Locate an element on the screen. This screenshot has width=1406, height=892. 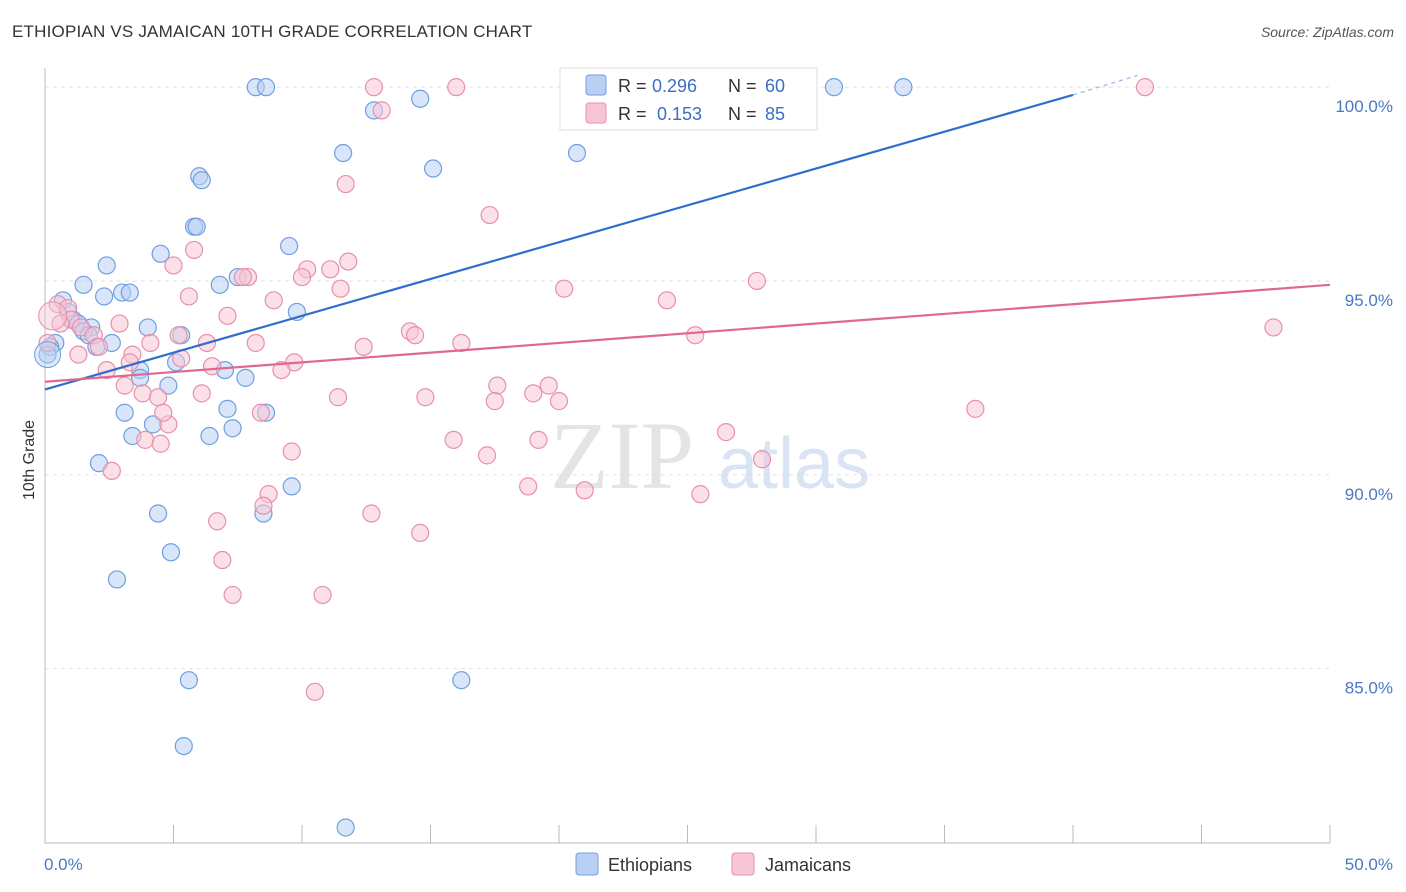
x-tick-label-0: 0.0% is located at coordinates (63, 864).